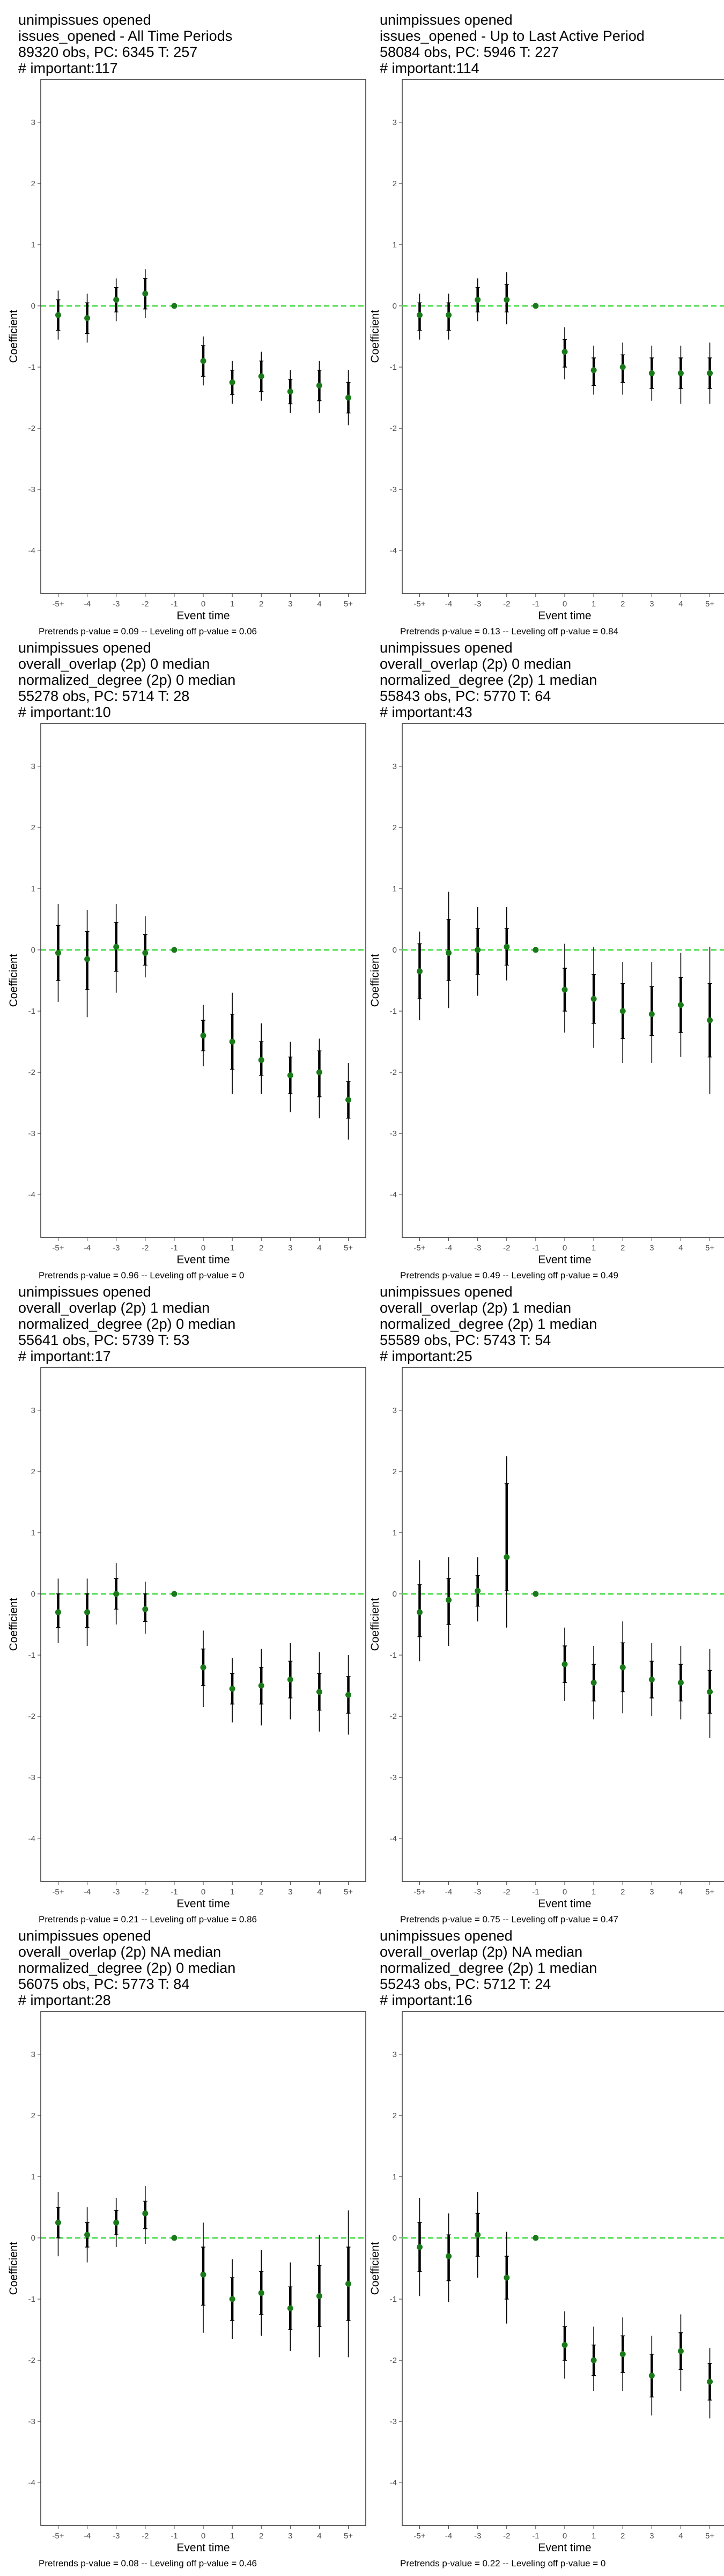 The image size is (724, 2576). What do you see at coordinates (125, 36) in the screenshot?
I see `chart-title-line: issues_opened - All Time Periods` at bounding box center [125, 36].